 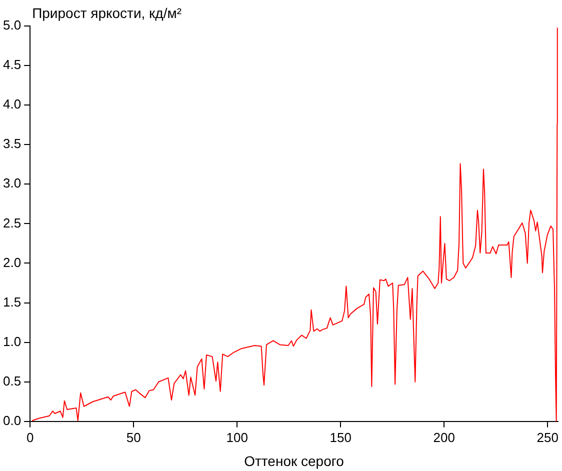 I want to click on y-tick-label: 1.5, so click(x=12, y=302).